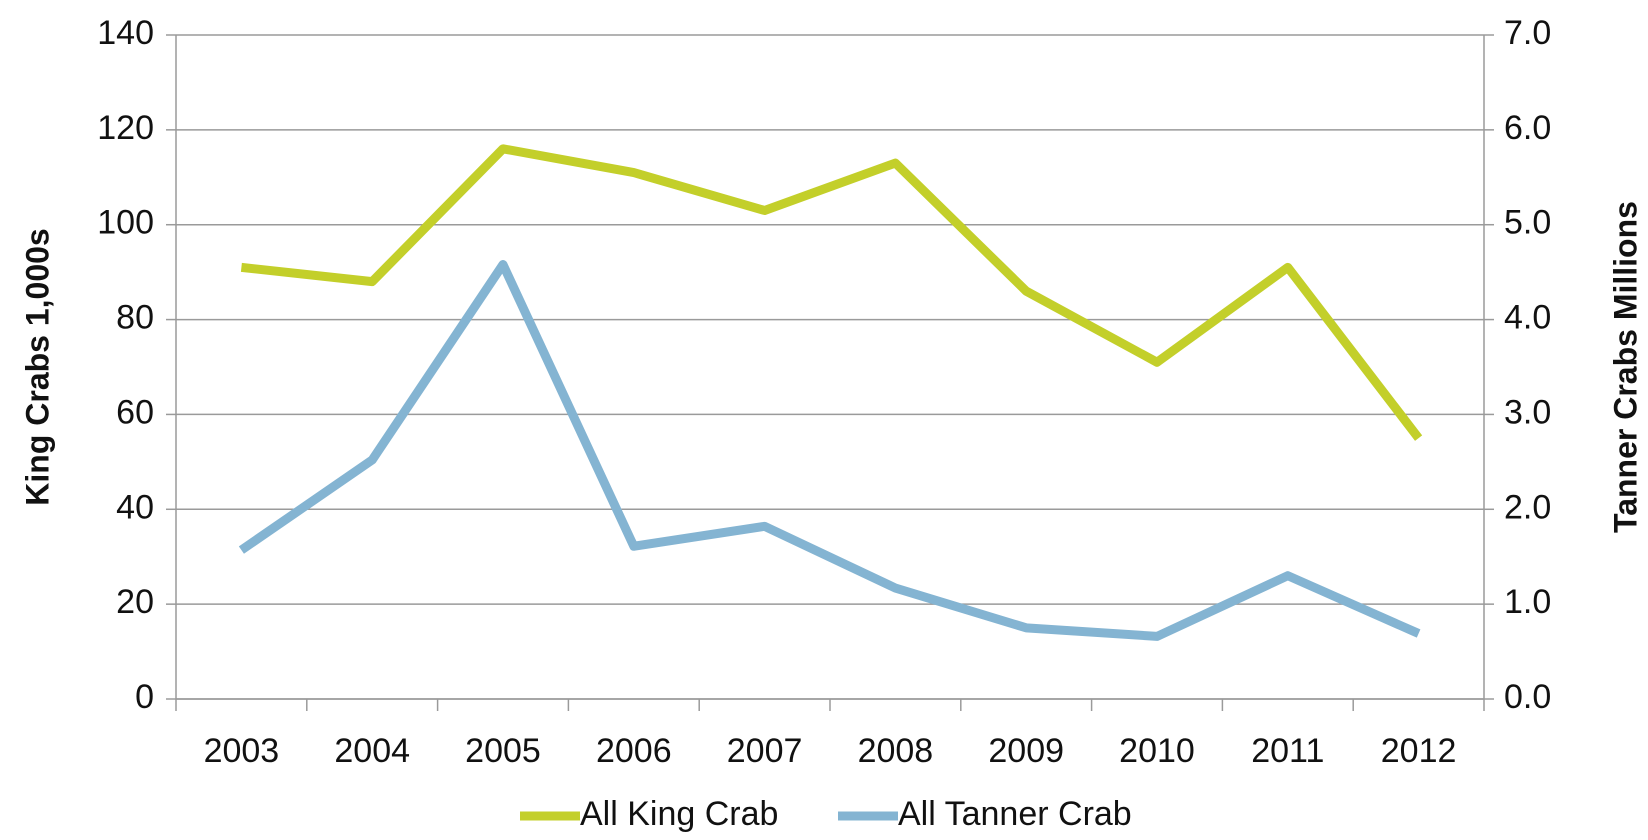 The height and width of the screenshot is (840, 1648). I want to click on y-tick-label: 120, so click(125, 128).